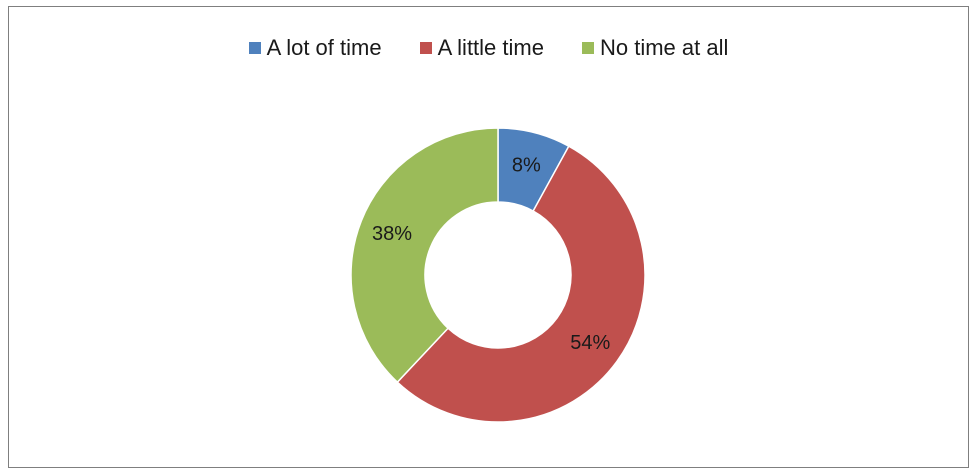 Image resolution: width=976 pixels, height=471 pixels. What do you see at coordinates (424, 255) in the screenshot?
I see `slice-no-time-at-all` at bounding box center [424, 255].